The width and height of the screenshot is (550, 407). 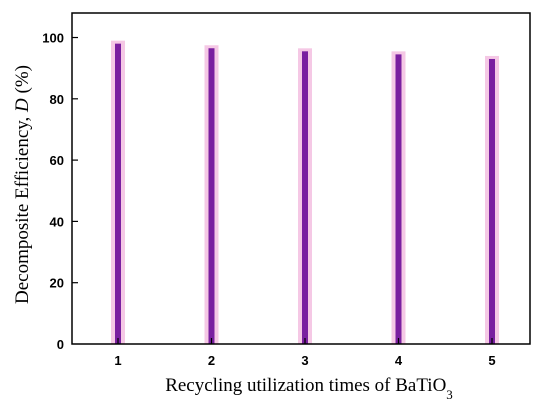 I want to click on x-tick-label: 5, so click(x=491, y=360).